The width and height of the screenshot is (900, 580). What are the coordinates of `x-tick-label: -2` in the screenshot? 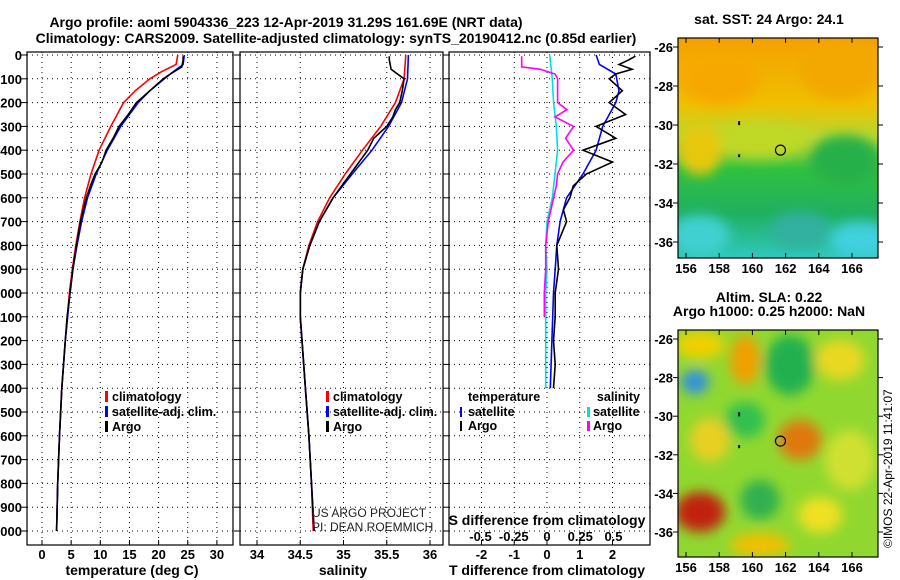 It's located at (482, 554).